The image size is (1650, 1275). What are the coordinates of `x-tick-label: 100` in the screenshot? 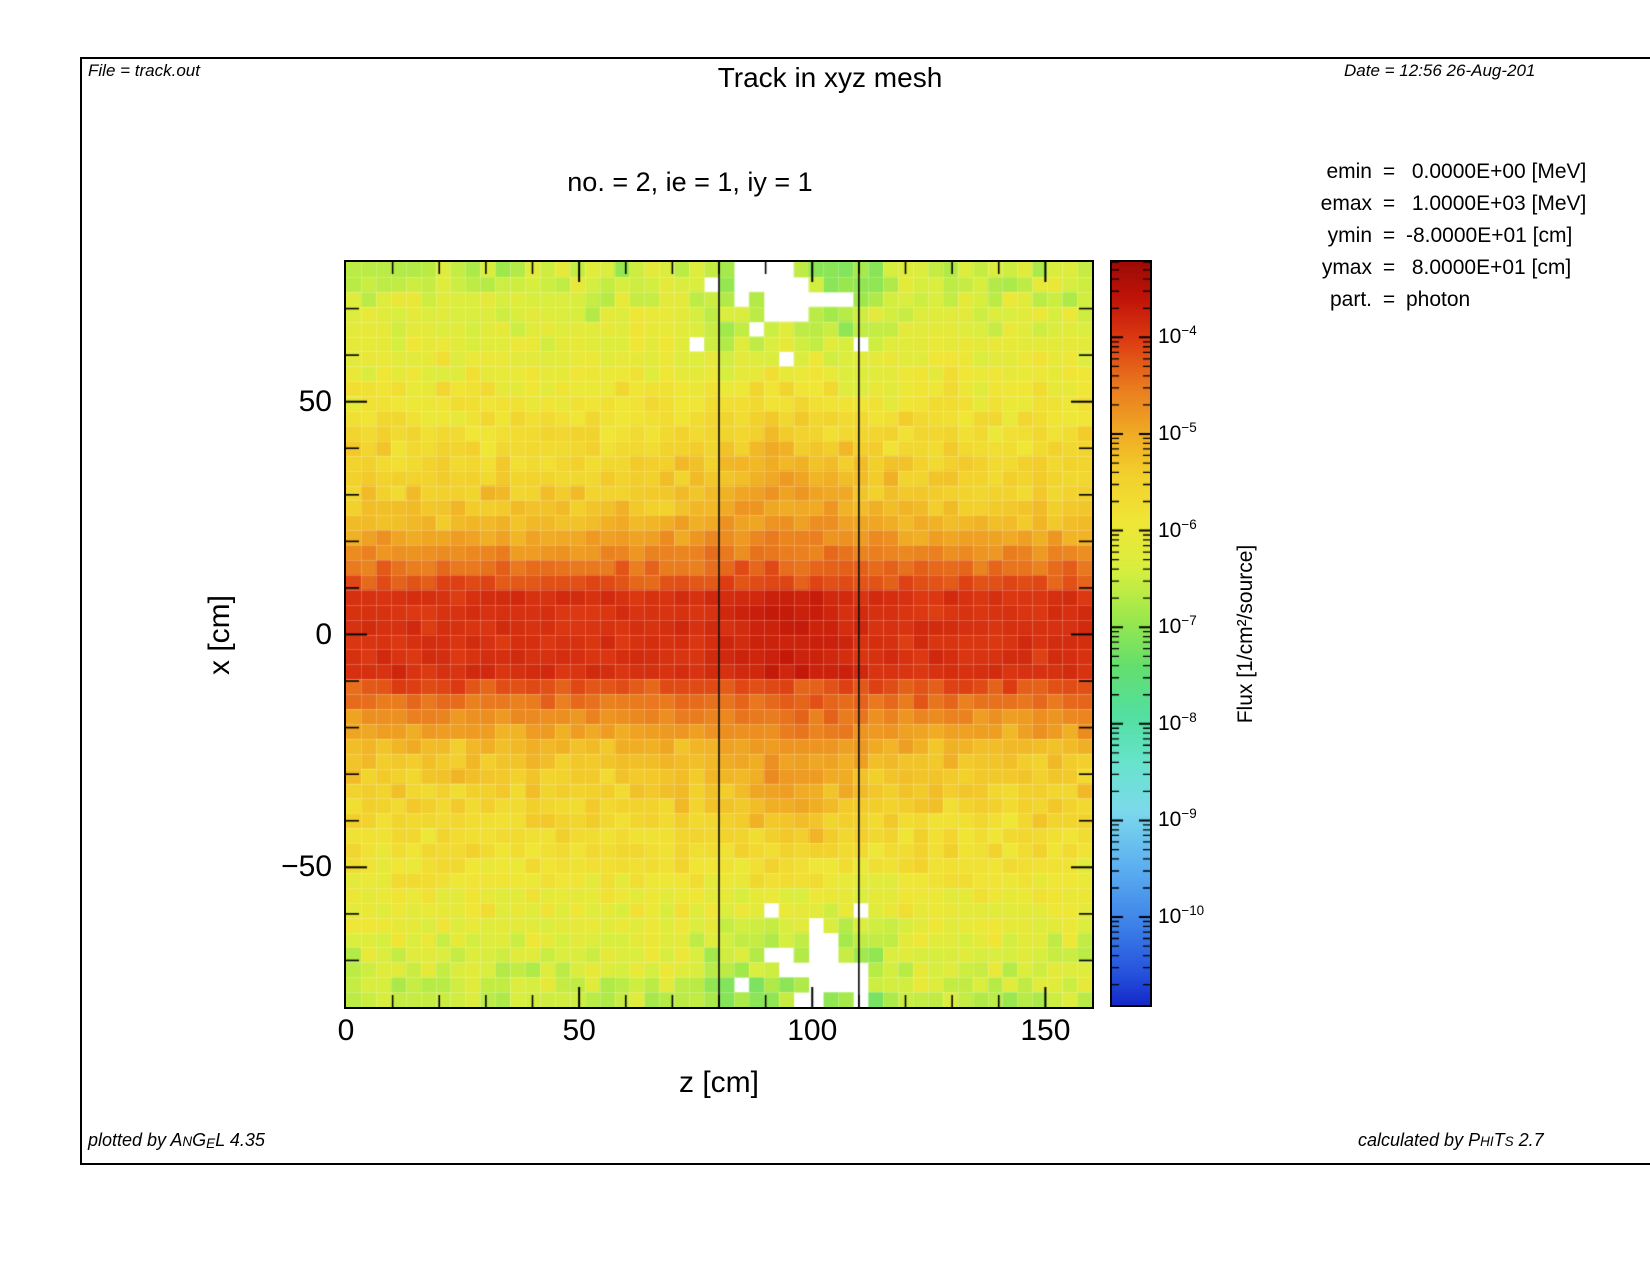 It's located at (812, 1030).